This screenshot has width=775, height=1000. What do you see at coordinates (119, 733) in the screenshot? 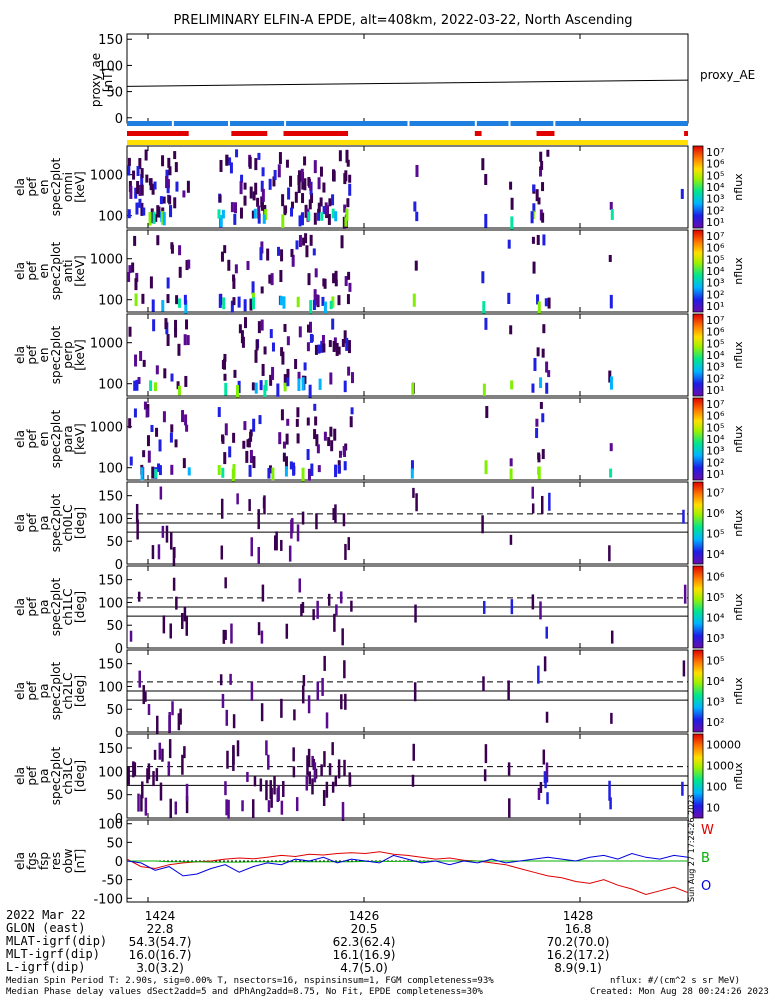
I see `pa-panel-2-ytick-label-0: 0` at bounding box center [119, 733].